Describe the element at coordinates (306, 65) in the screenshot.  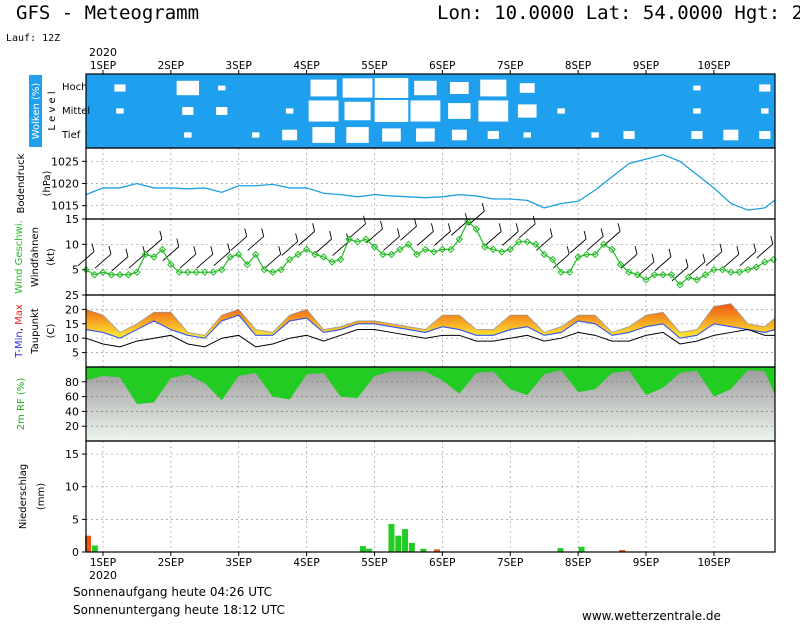
I see `day-label-top: 4SEP` at that location.